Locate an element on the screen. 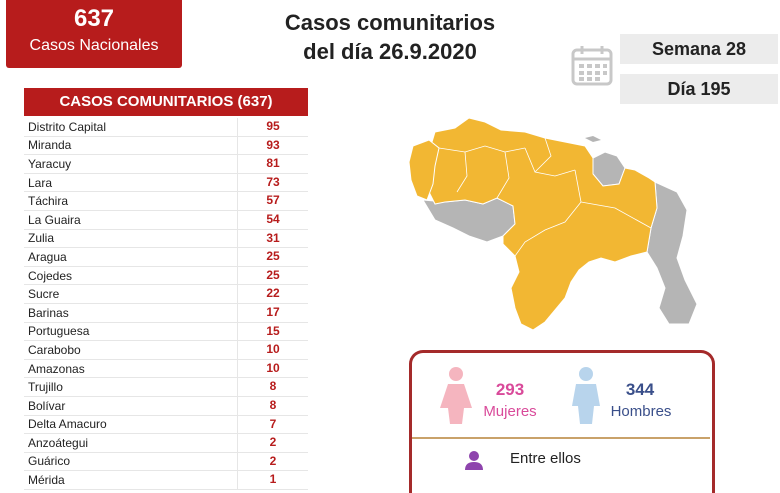 This screenshot has height=493, width=780. card-divider is located at coordinates (561, 438).